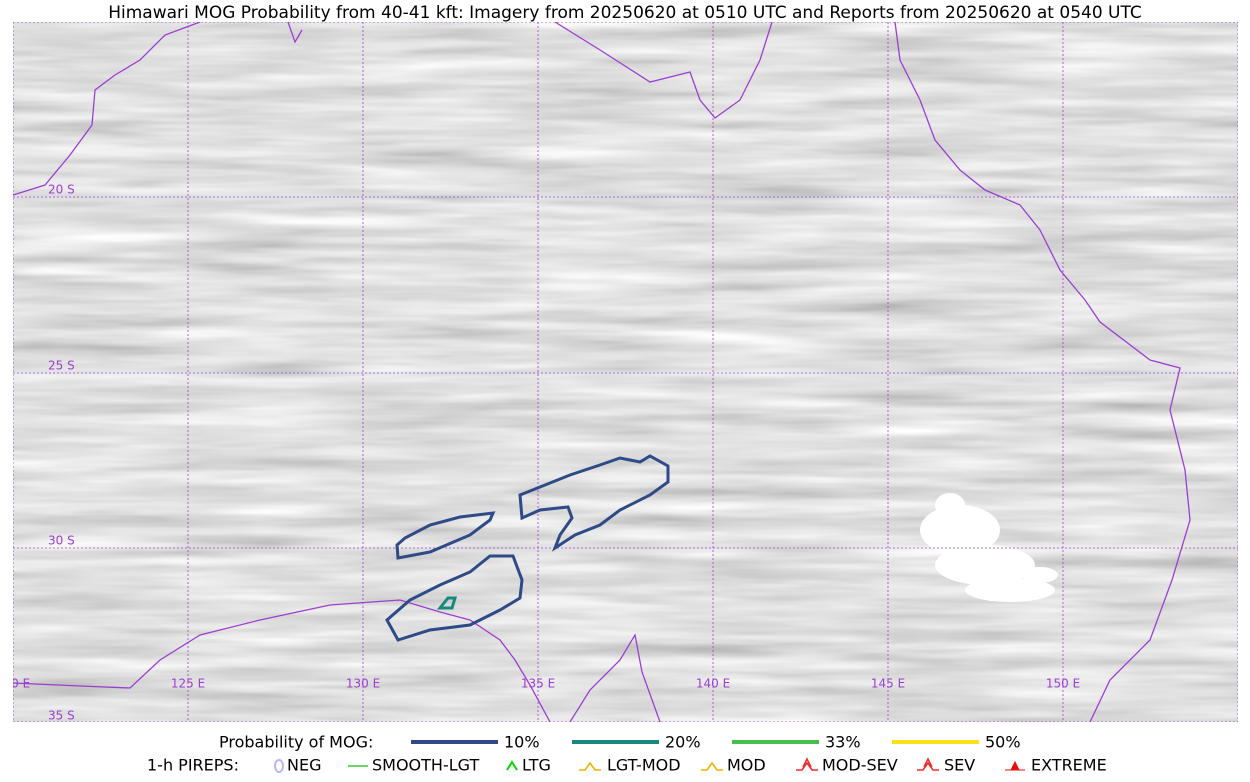 The width and height of the screenshot is (1250, 782). Describe the element at coordinates (1063, 684) in the screenshot. I see `lon-label: 150 E` at that location.